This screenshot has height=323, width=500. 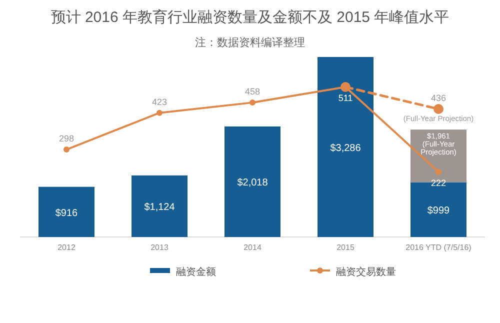 I want to click on data-label: 298, so click(x=66, y=139).